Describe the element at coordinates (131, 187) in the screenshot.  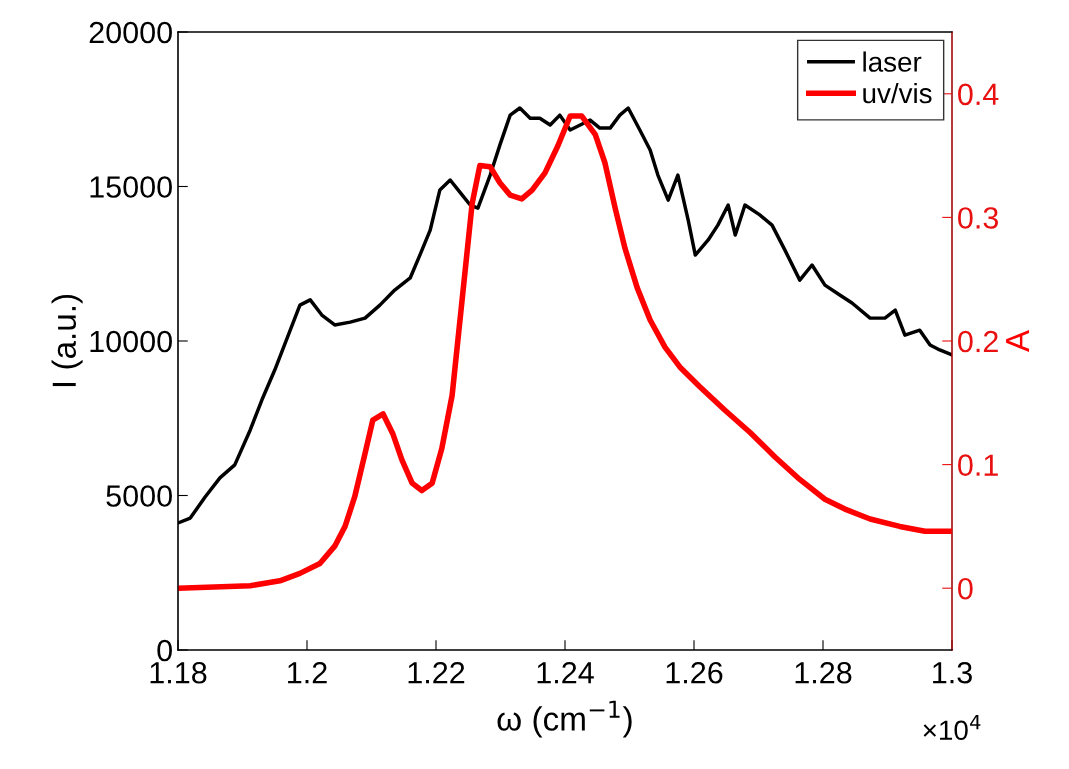
I see `y-tick-label: 15000` at that location.